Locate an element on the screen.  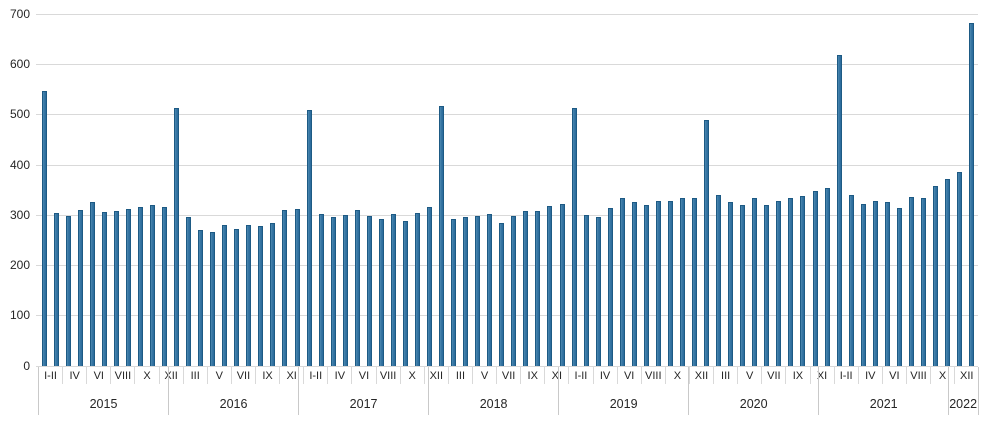
year-label-cell: 2017 is located at coordinates (363, 390).